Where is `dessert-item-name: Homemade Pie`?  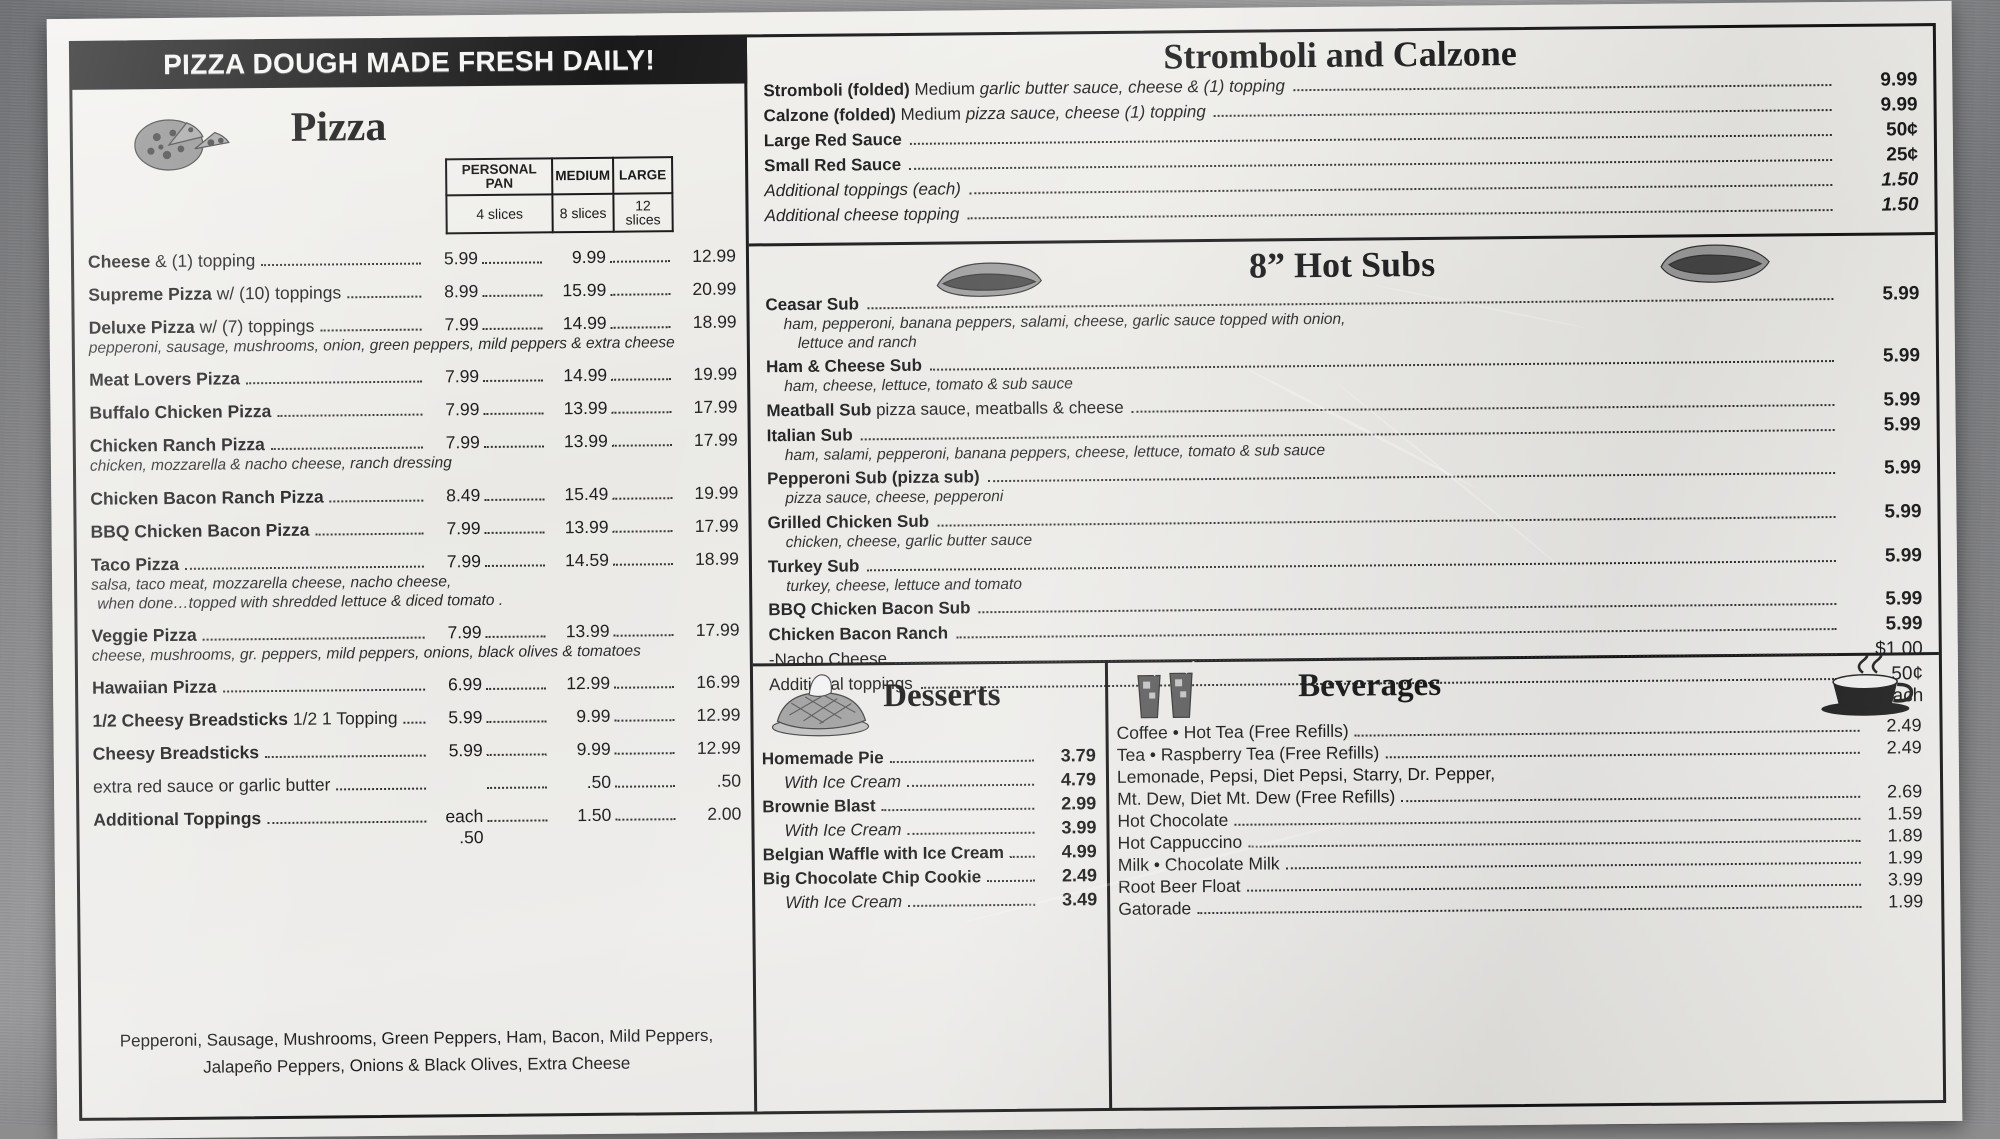
dessert-item-name: Homemade Pie is located at coordinates (823, 758).